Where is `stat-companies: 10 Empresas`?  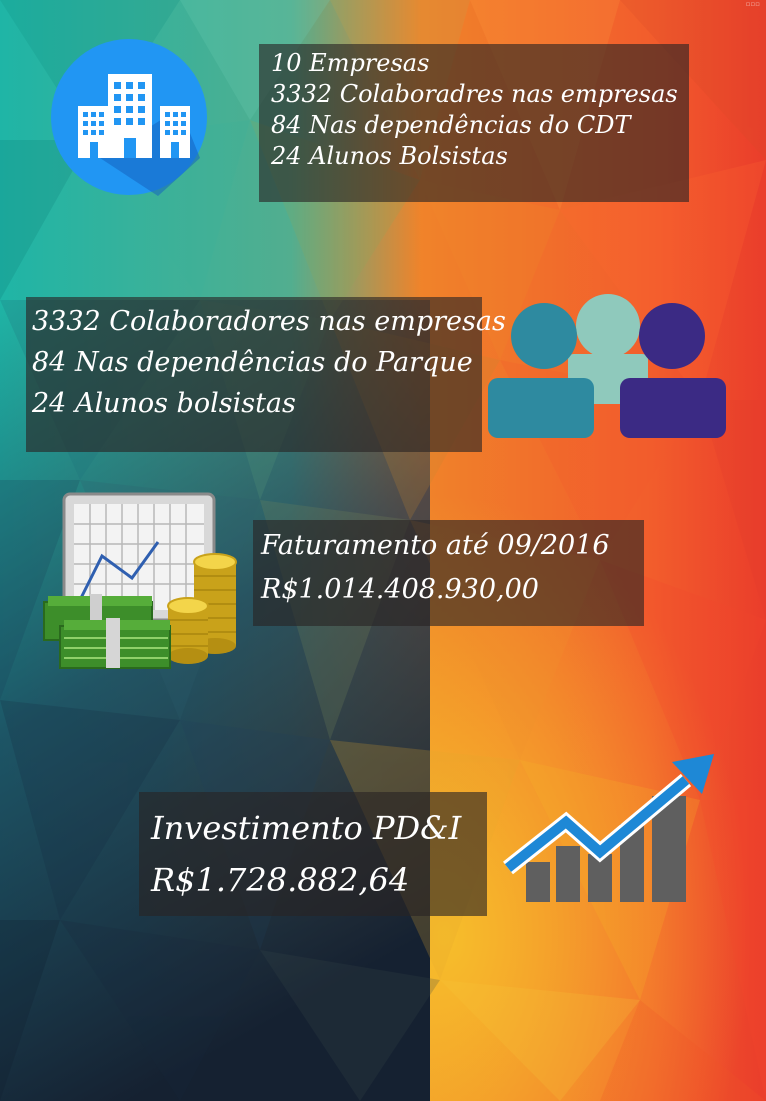 stat-companies: 10 Empresas is located at coordinates (350, 63).